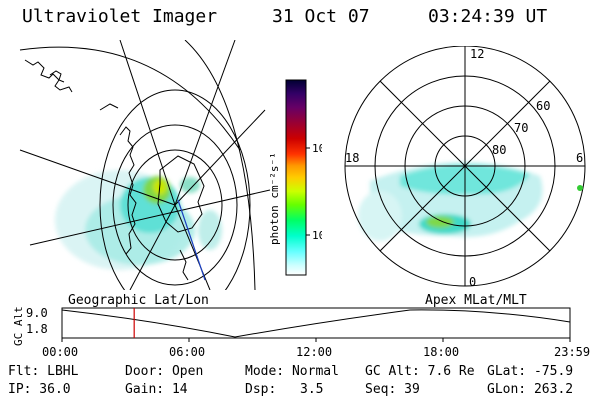 Image resolution: width=600 pixels, height=400 pixels. Describe the element at coordinates (420, 371) in the screenshot. I see `gc-alt-info: GC Alt: 7.6 Re` at that location.